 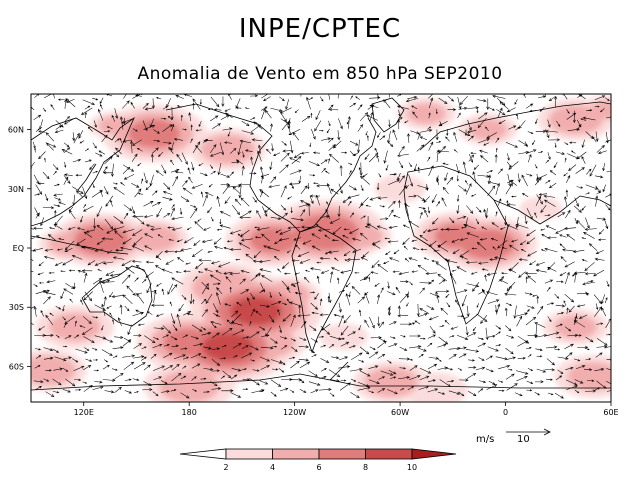 I want to click on longitude-tick-label: 60W, so click(x=400, y=412).